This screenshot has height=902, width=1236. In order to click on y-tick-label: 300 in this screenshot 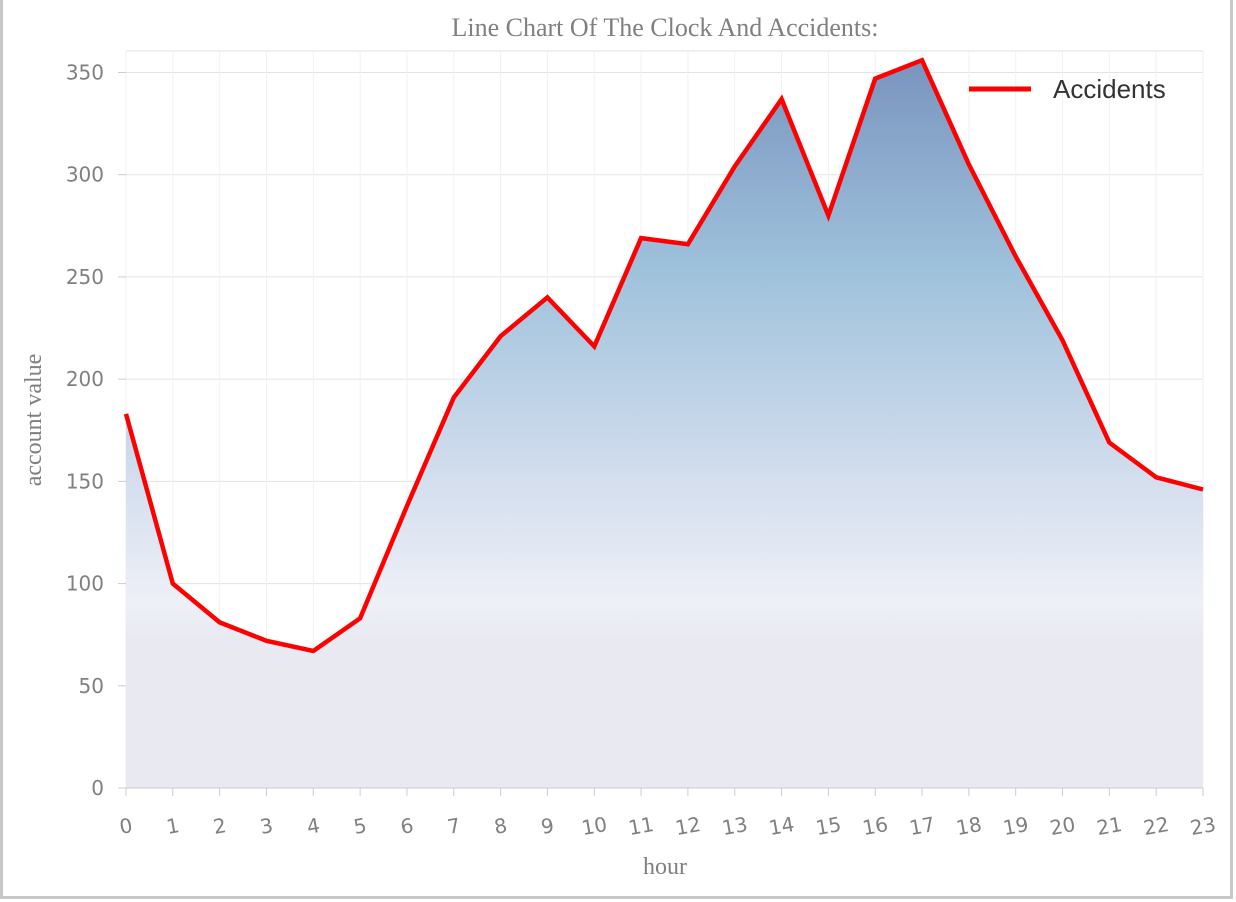, I will do `click(85, 175)`.